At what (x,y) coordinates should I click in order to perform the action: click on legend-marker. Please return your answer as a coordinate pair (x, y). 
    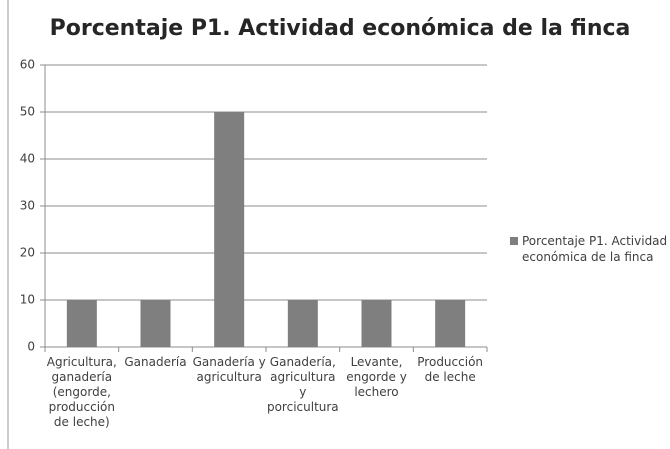
    Looking at the image, I should click on (514, 241).